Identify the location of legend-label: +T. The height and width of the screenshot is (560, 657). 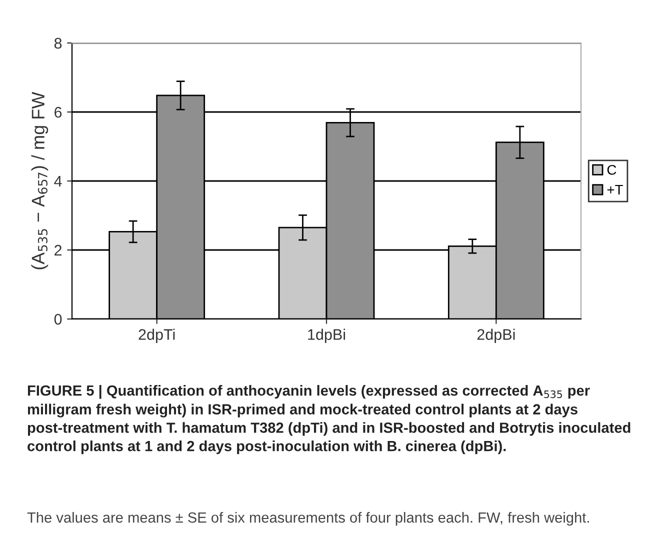
(615, 189).